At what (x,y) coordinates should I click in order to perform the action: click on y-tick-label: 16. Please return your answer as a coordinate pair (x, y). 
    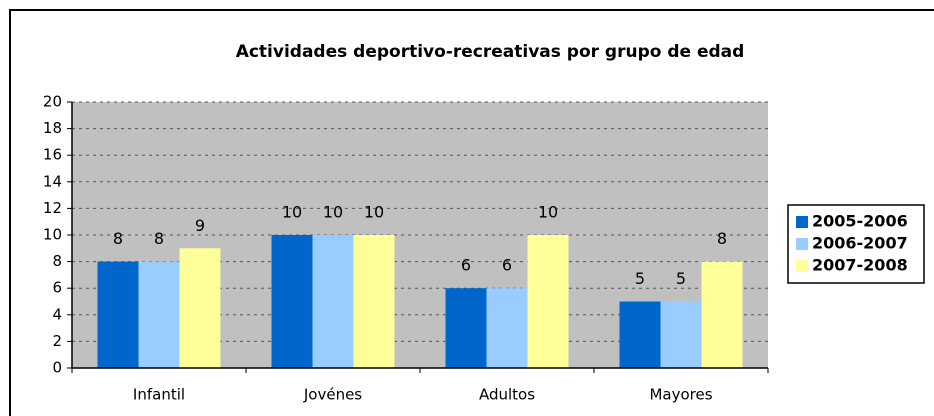
    Looking at the image, I should click on (52, 155).